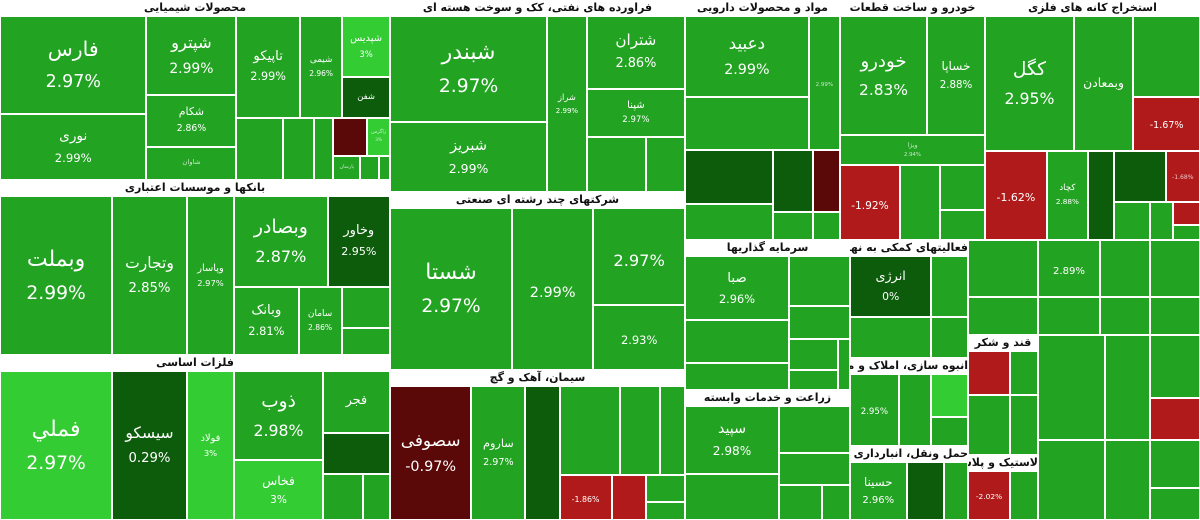 The width and height of the screenshot is (1200, 520). Describe the element at coordinates (451, 289) in the screenshot. I see `treemap-tile: شستا 2.97%` at that location.